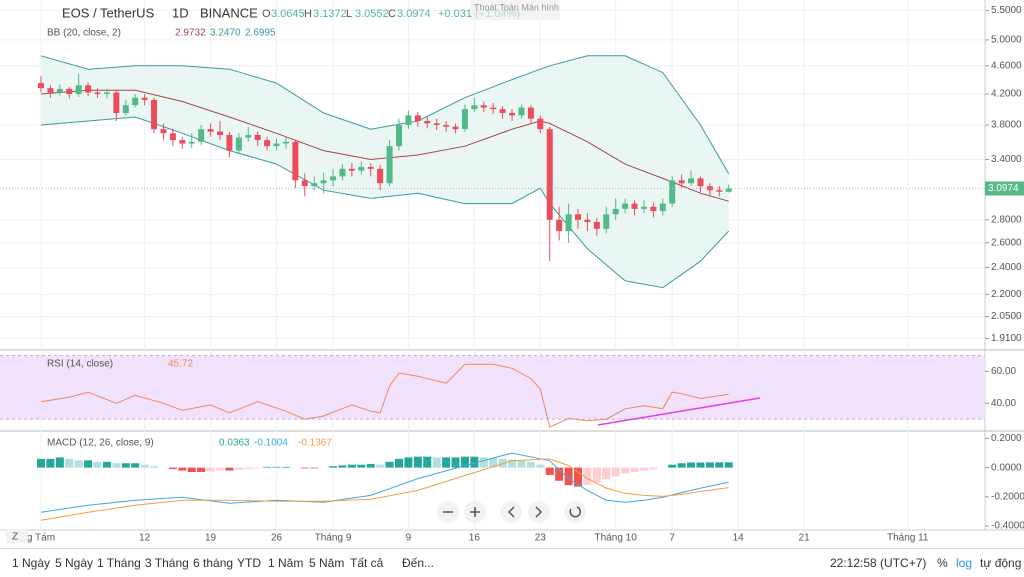 Image resolution: width=1024 pixels, height=577 pixels. What do you see at coordinates (414, 14) in the screenshot?
I see `ohlc-value: 3.0974` at bounding box center [414, 14].